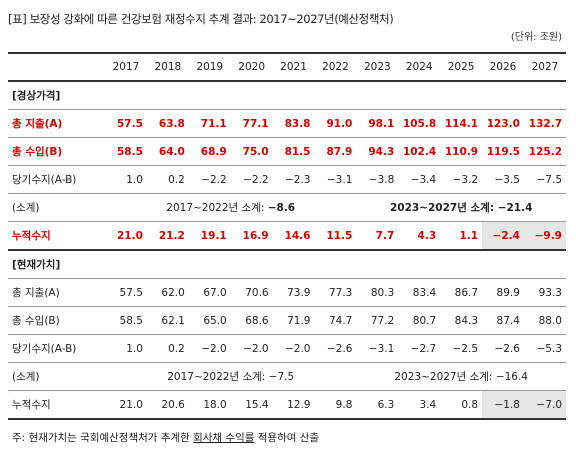  What do you see at coordinates (167, 123) in the screenshot?
I see `value-cell: 63.8` at bounding box center [167, 123].